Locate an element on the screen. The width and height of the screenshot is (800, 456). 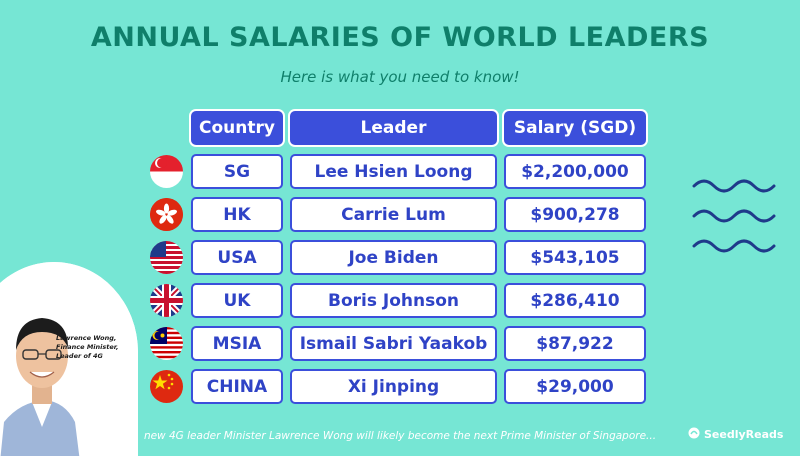
table-row-salary: $900,278 is located at coordinates (575, 214).